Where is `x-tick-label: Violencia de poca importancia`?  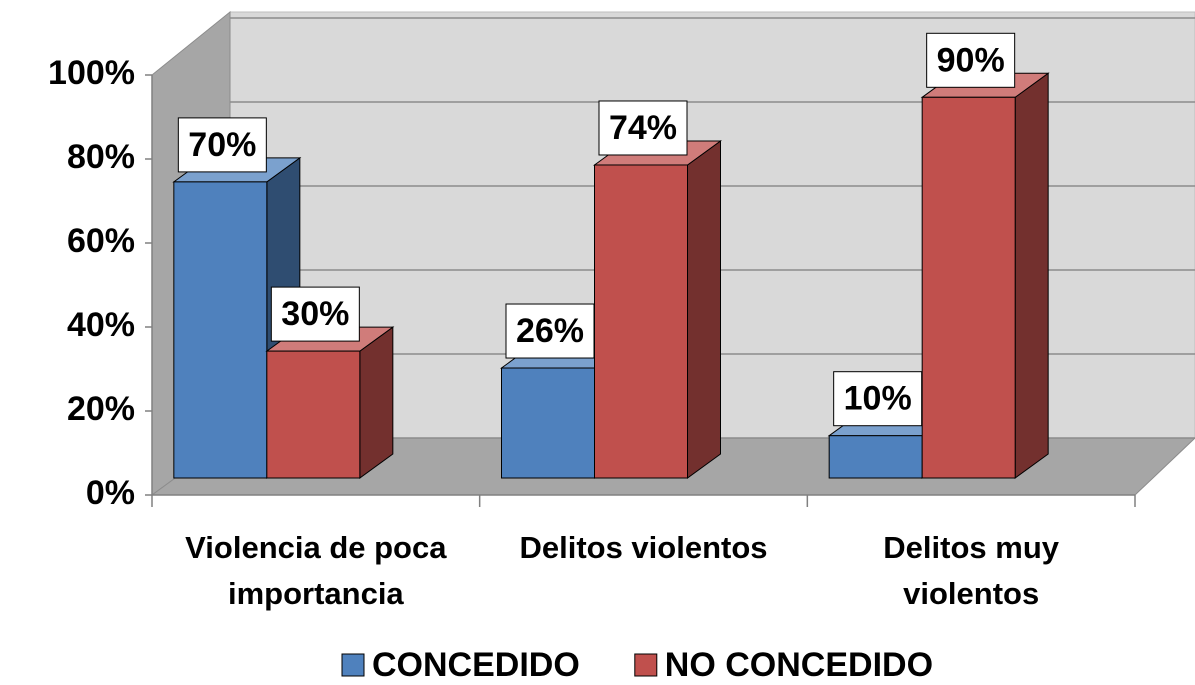
x-tick-label: Violencia de poca importancia is located at coordinates (316, 570).